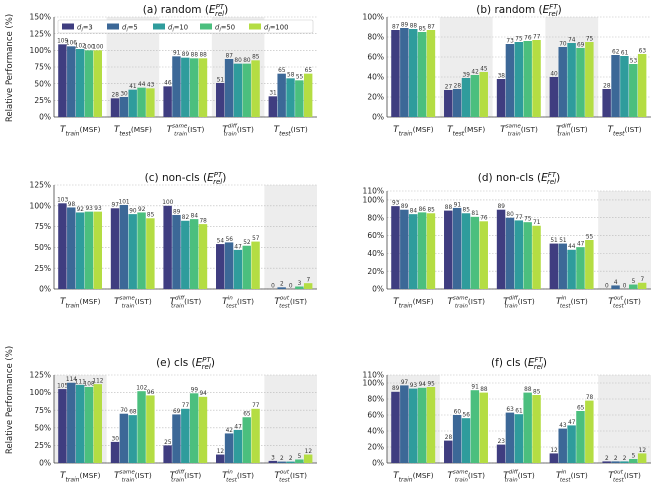 The width and height of the screenshot is (661, 497). What do you see at coordinates (572, 40) in the screenshot?
I see `bar-value-label: 74` at bounding box center [572, 40].